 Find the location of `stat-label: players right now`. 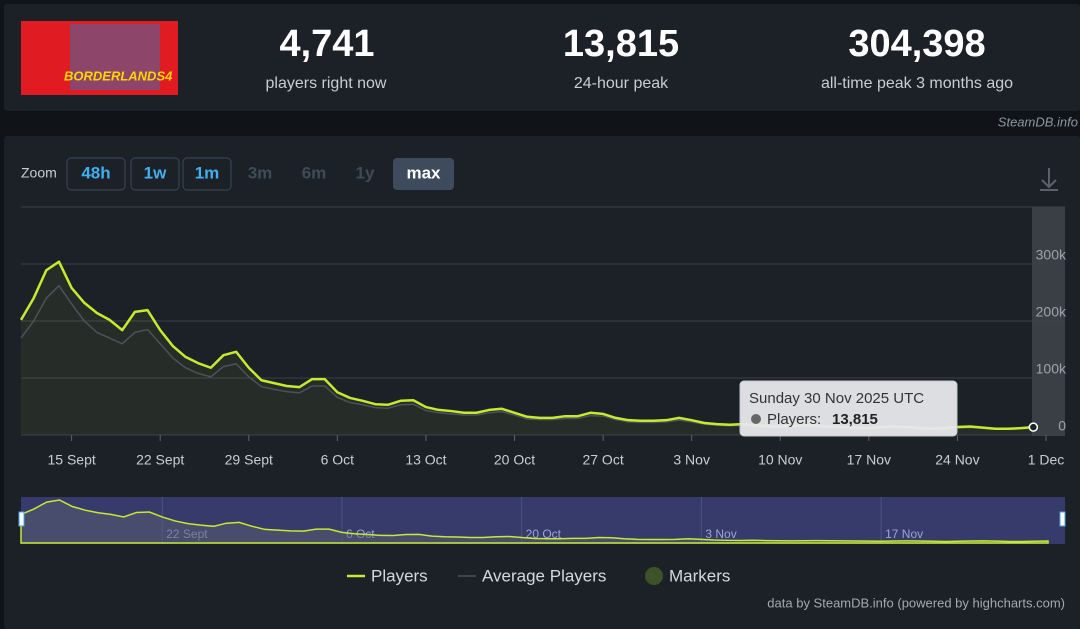

stat-label: players right now is located at coordinates (326, 83).